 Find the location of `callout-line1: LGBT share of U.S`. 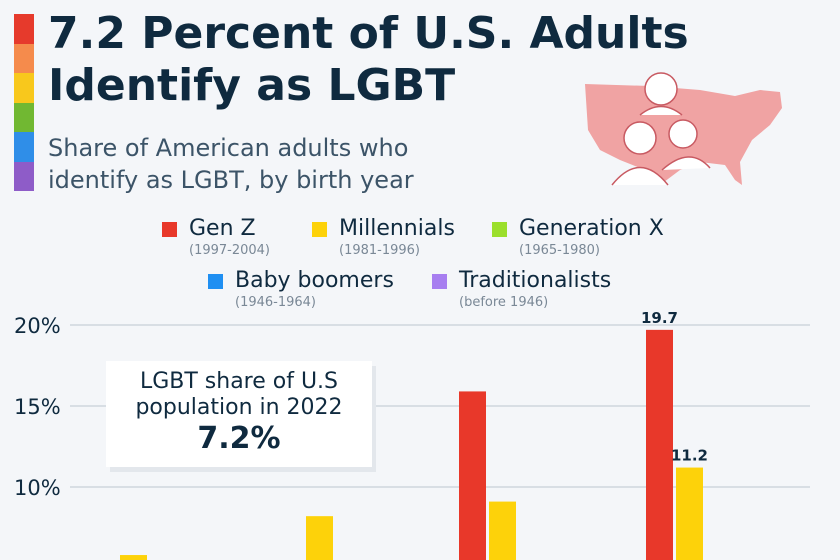

callout-line1: LGBT share of U.S is located at coordinates (239, 381).